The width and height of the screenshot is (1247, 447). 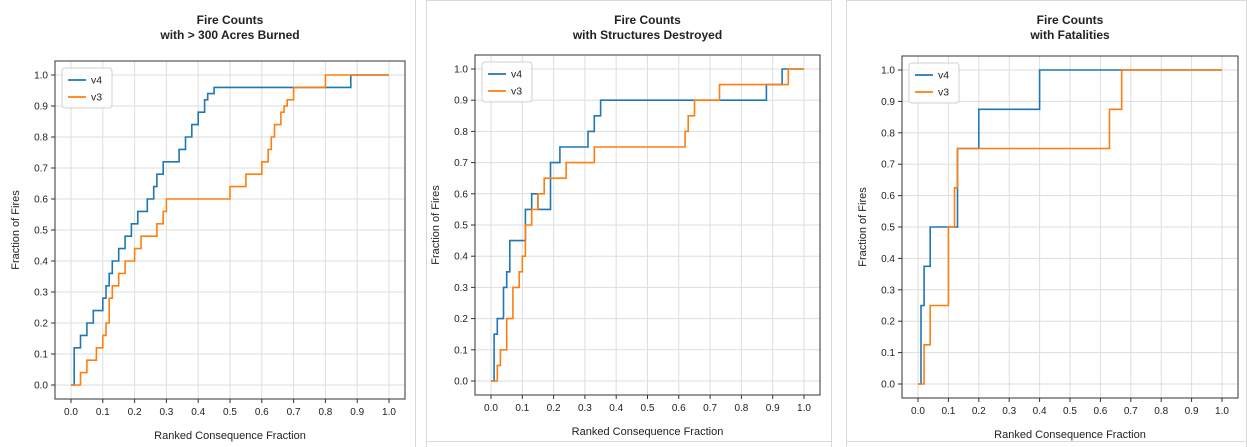 I want to click on legend-box, so click(x=507, y=82).